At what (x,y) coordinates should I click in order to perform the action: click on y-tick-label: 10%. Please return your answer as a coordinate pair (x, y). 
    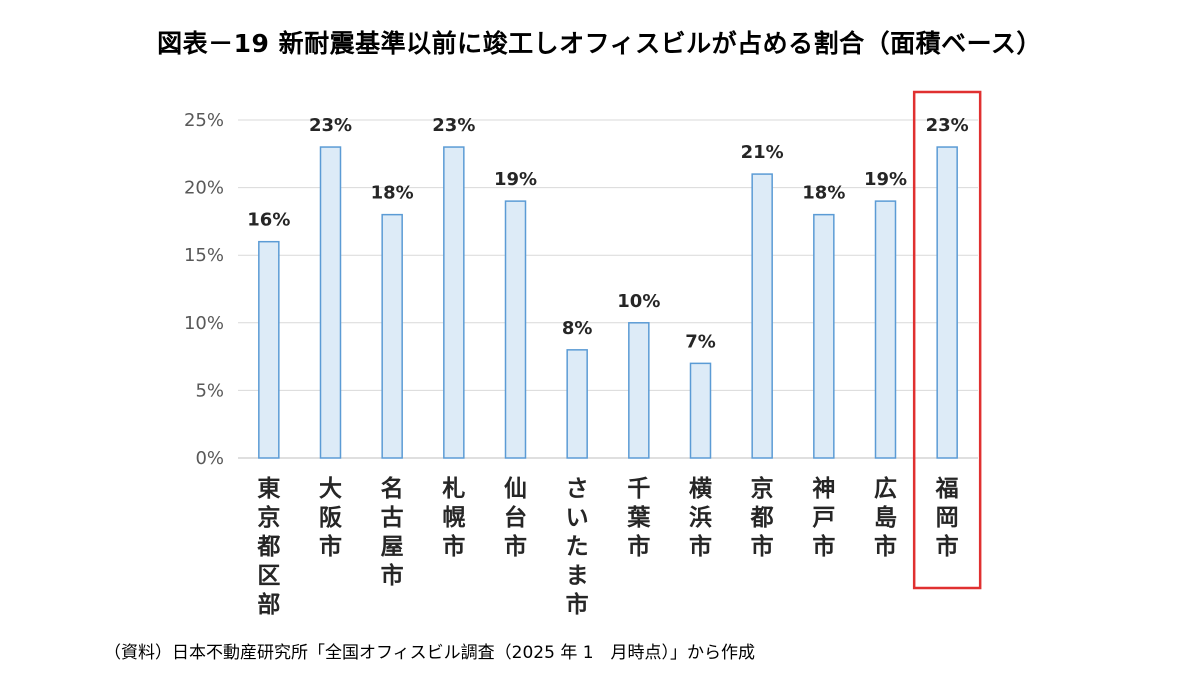
    Looking at the image, I should click on (204, 323).